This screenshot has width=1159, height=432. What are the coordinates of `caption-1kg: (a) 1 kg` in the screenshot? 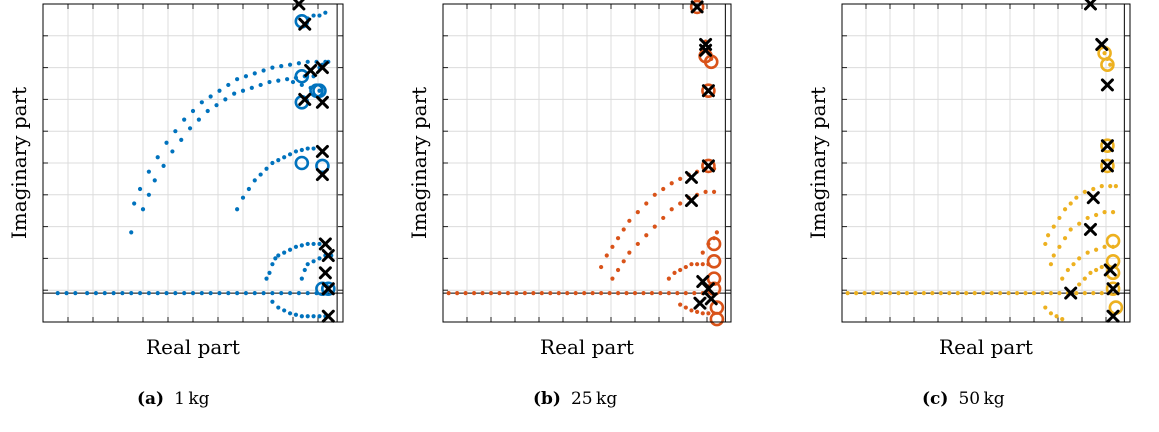 It's located at (173, 399).